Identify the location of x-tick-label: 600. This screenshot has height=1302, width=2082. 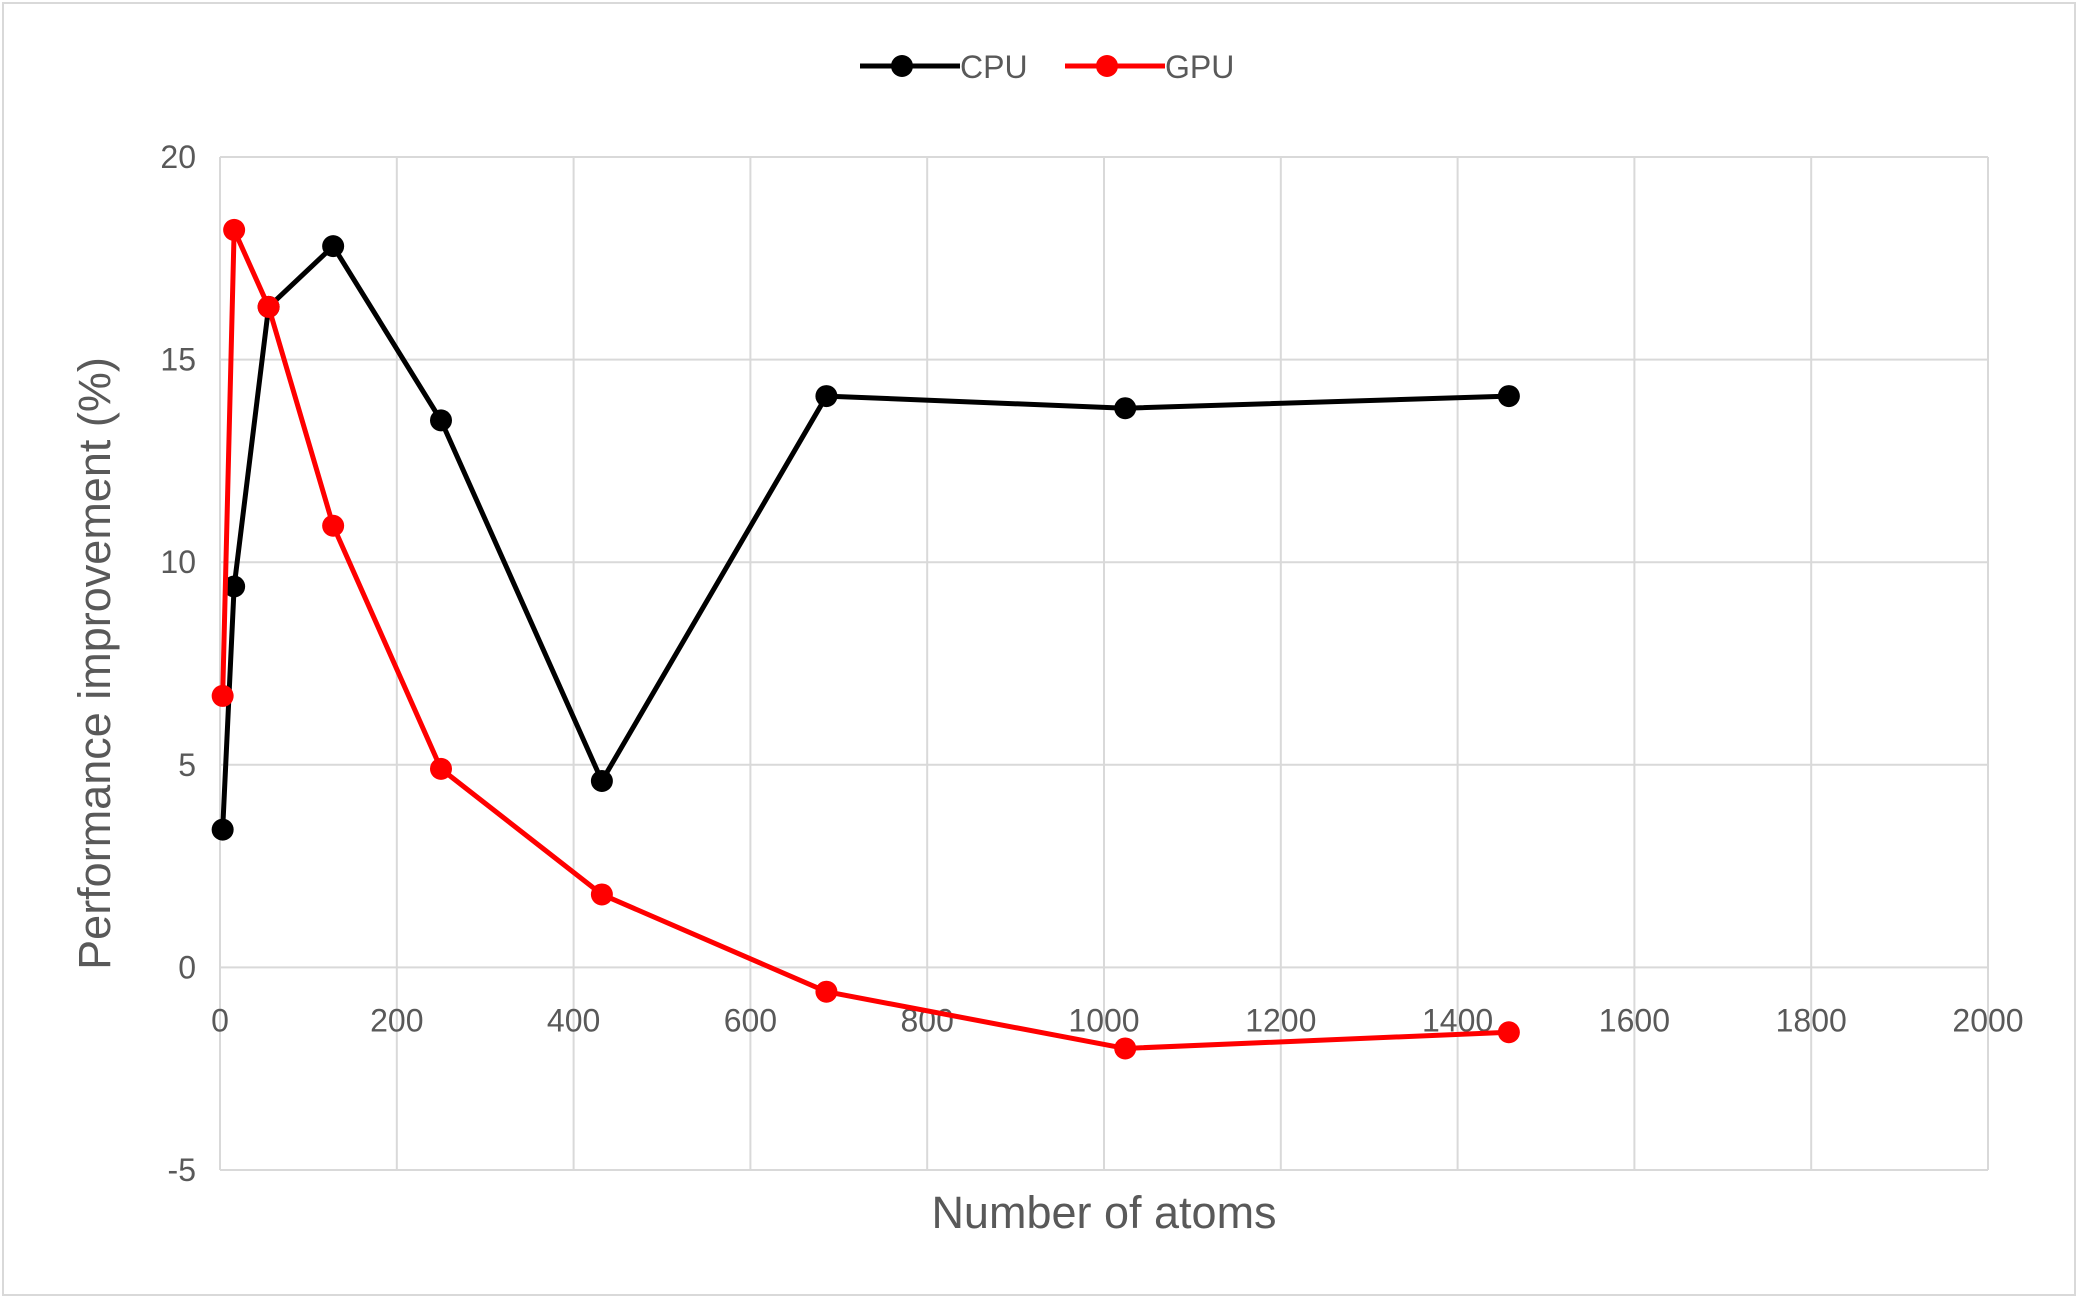
(750, 1020).